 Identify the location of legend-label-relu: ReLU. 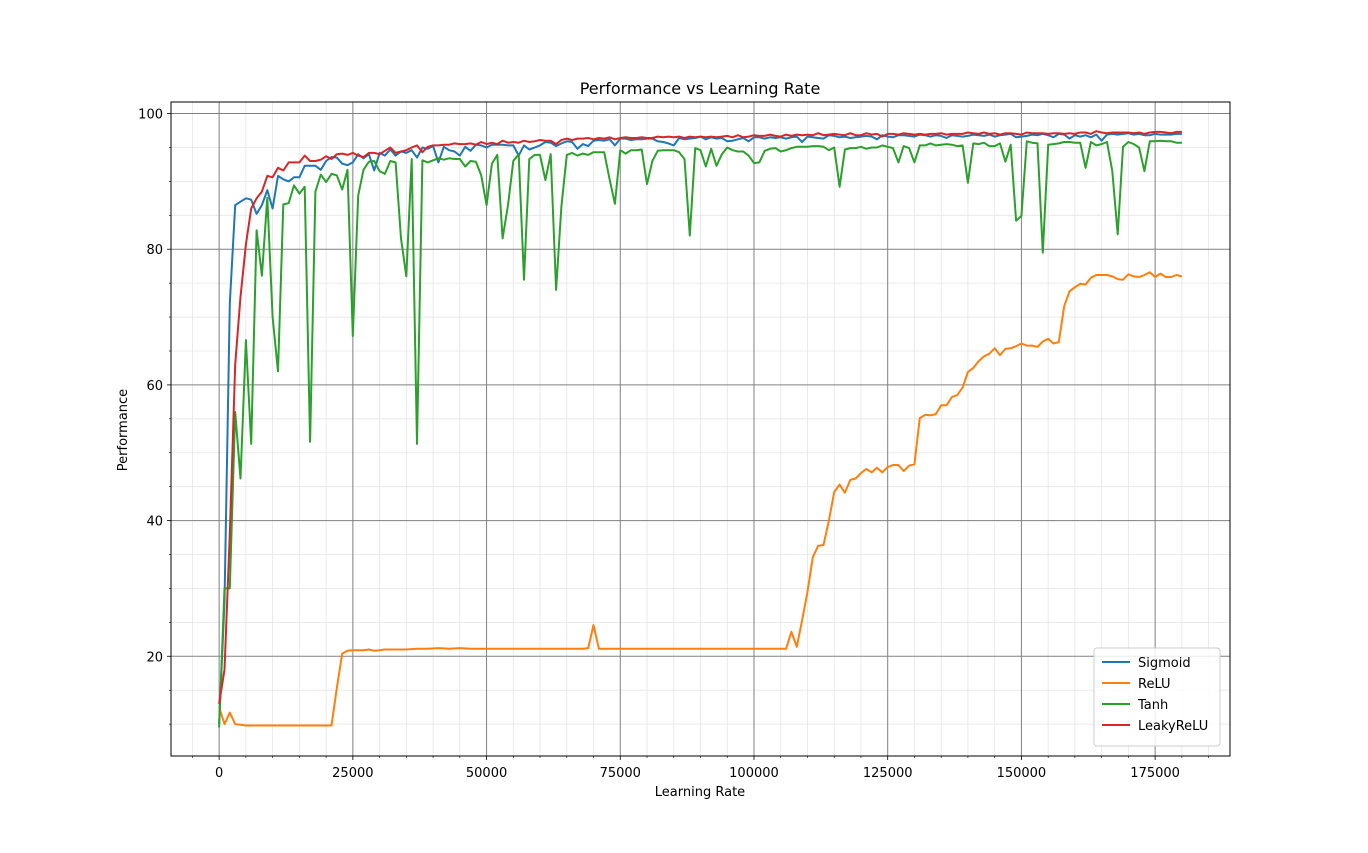
(1154, 684).